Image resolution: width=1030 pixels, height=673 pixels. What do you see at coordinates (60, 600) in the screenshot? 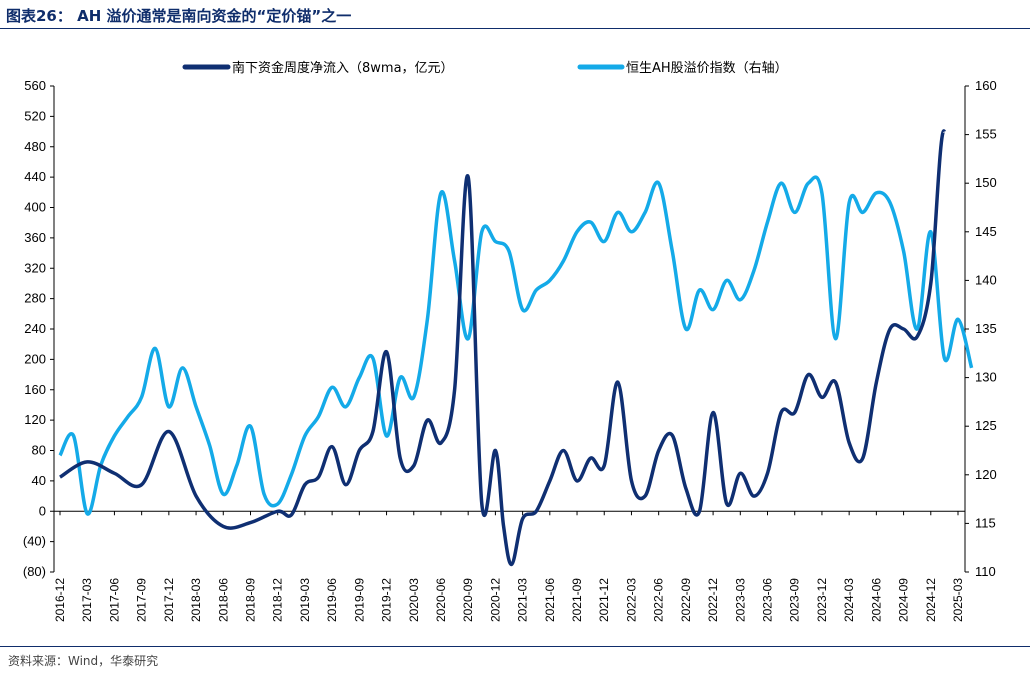
I see `x-tick-label: 2016-12` at bounding box center [60, 600].